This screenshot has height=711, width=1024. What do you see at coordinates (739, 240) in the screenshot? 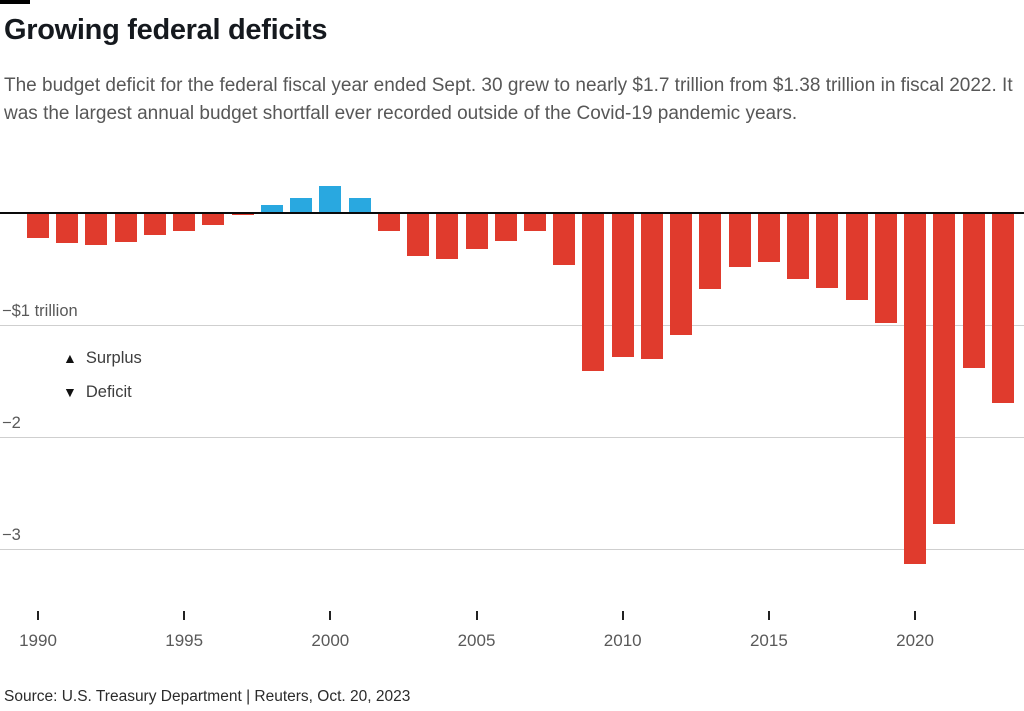
I see `bar-2014` at bounding box center [739, 240].